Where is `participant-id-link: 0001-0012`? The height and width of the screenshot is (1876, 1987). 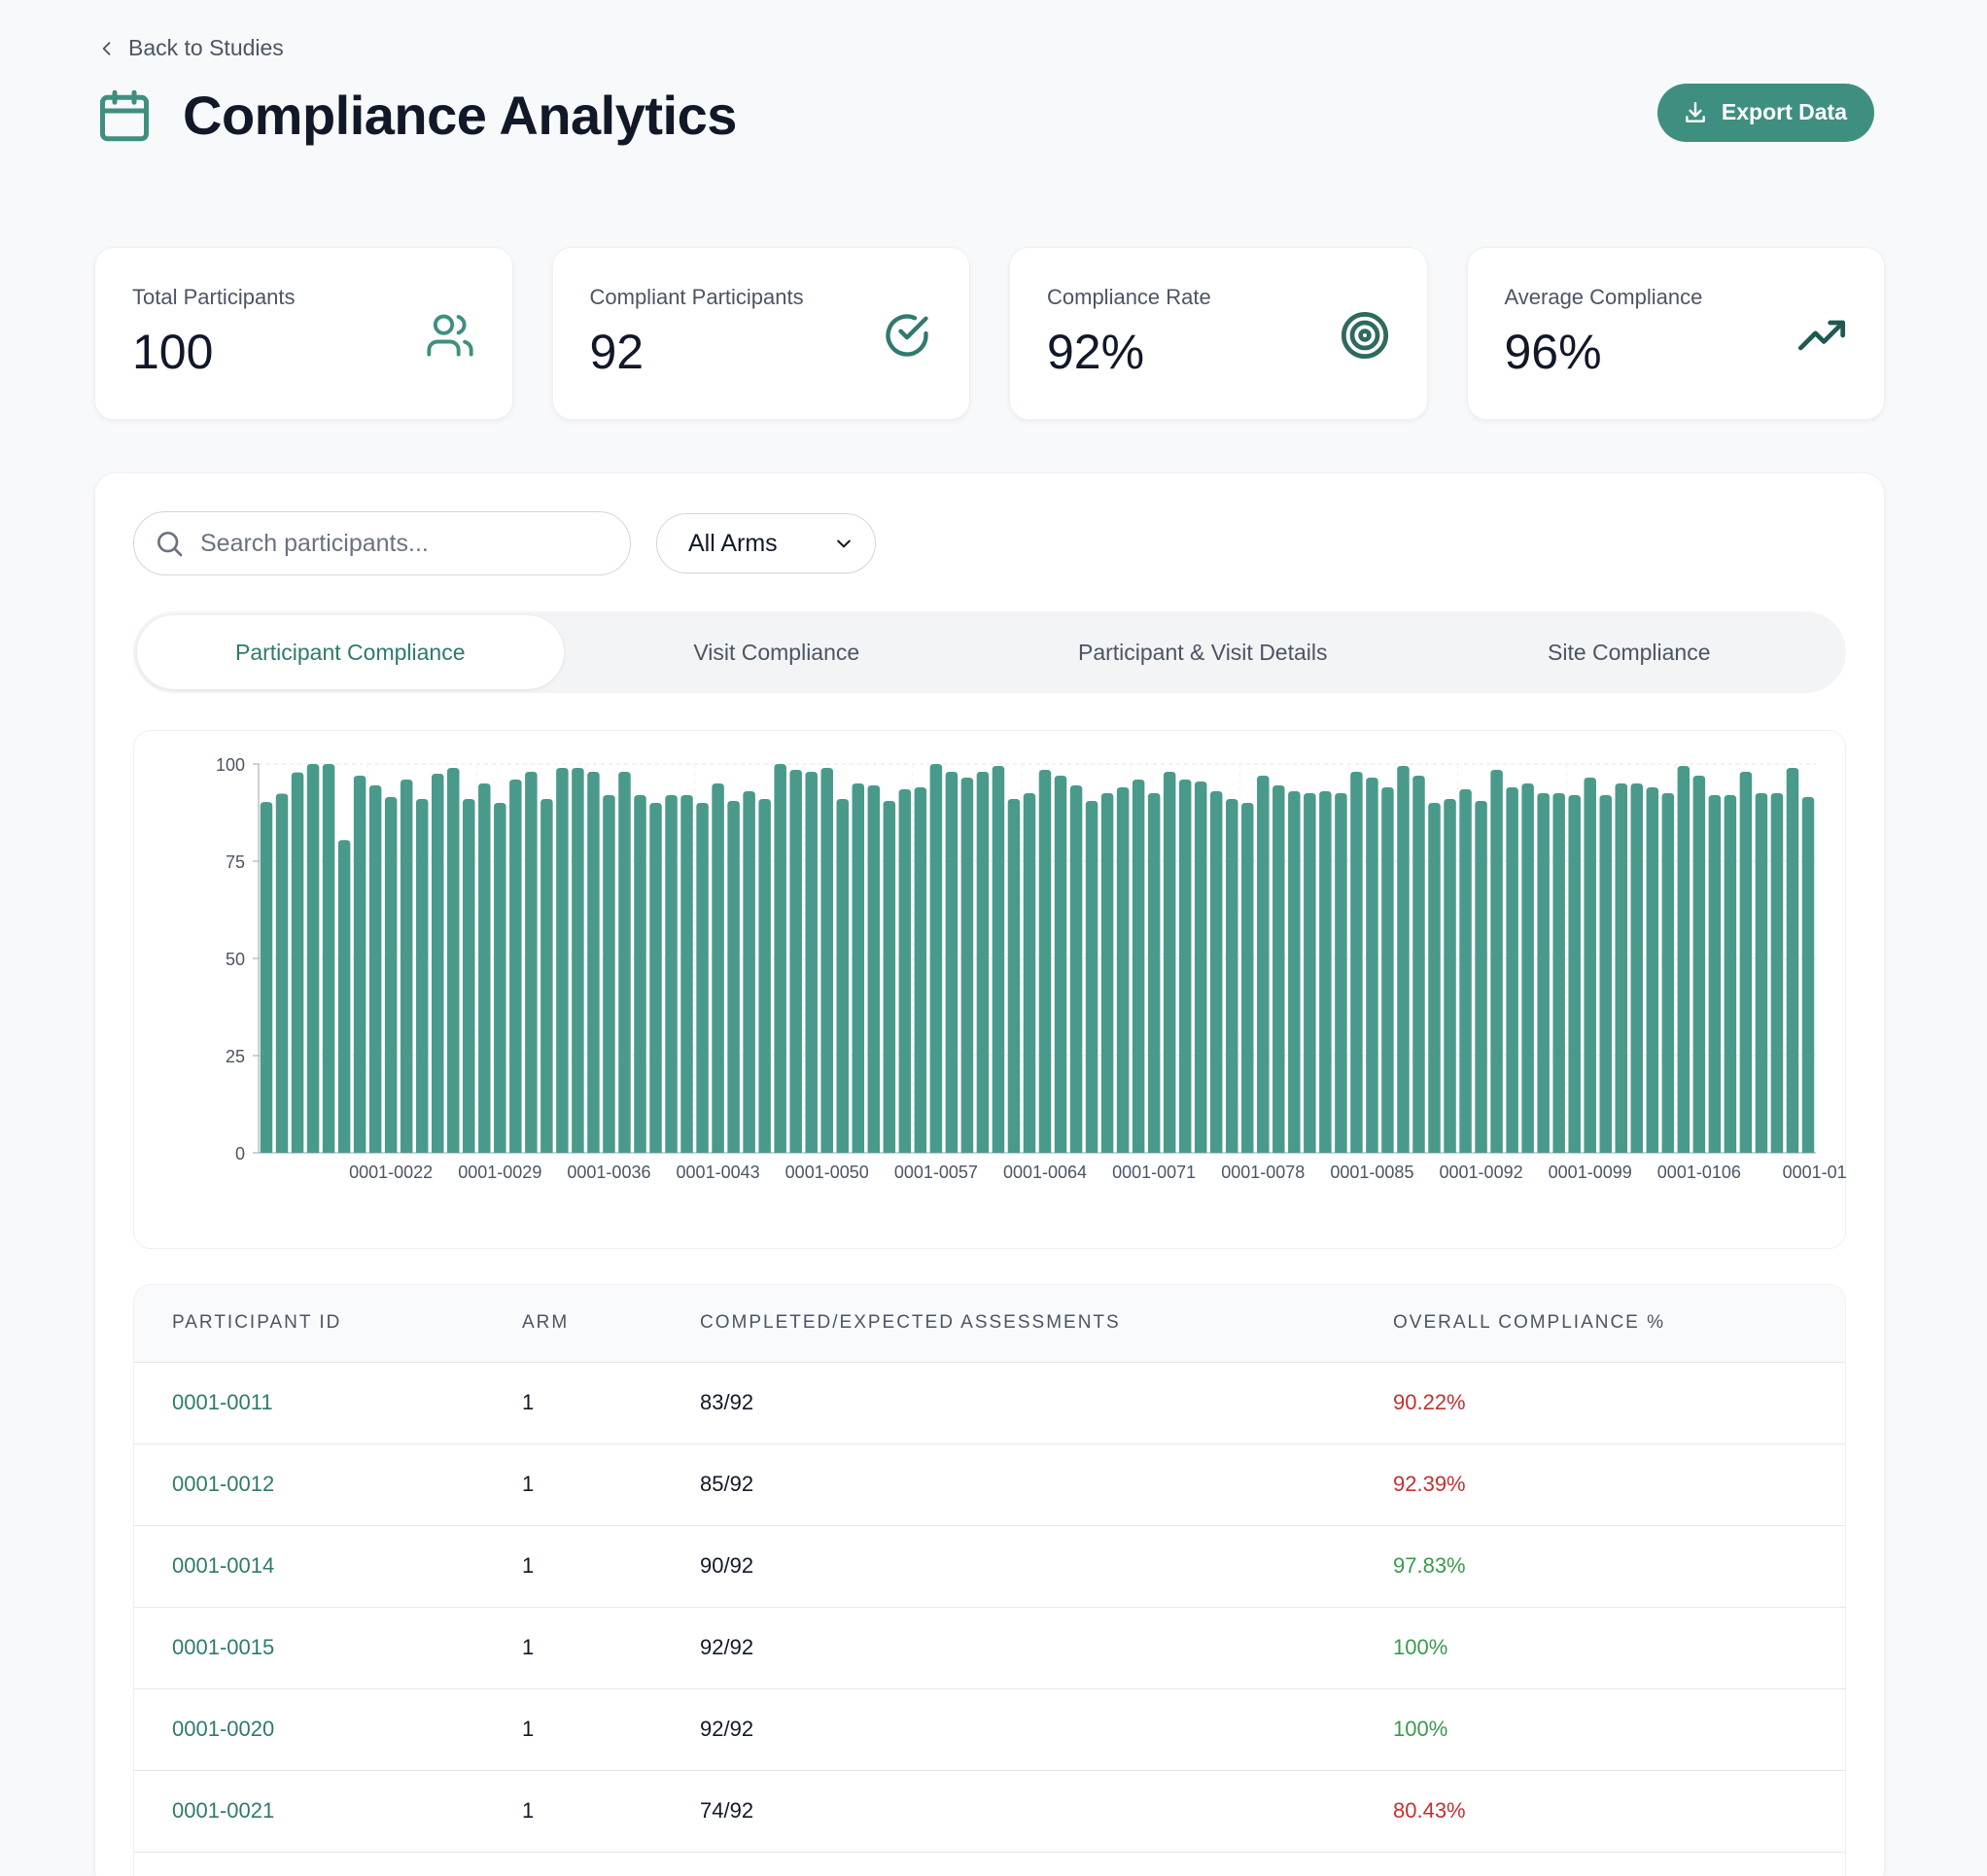
participant-id-link: 0001-0012 is located at coordinates (309, 1485).